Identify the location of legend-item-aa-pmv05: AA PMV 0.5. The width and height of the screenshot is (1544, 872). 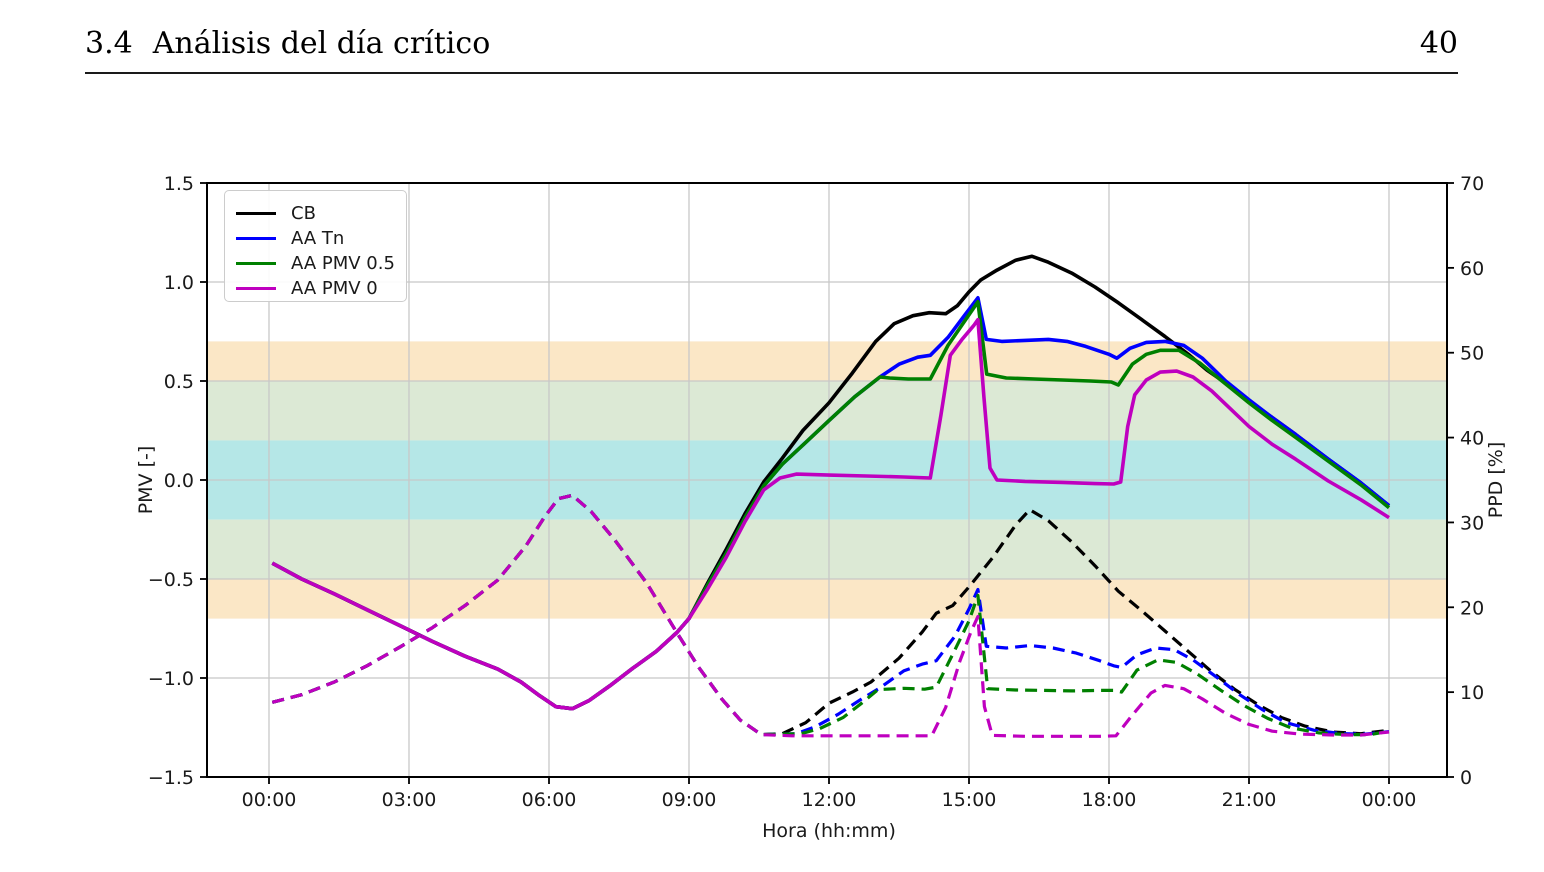
(321, 263).